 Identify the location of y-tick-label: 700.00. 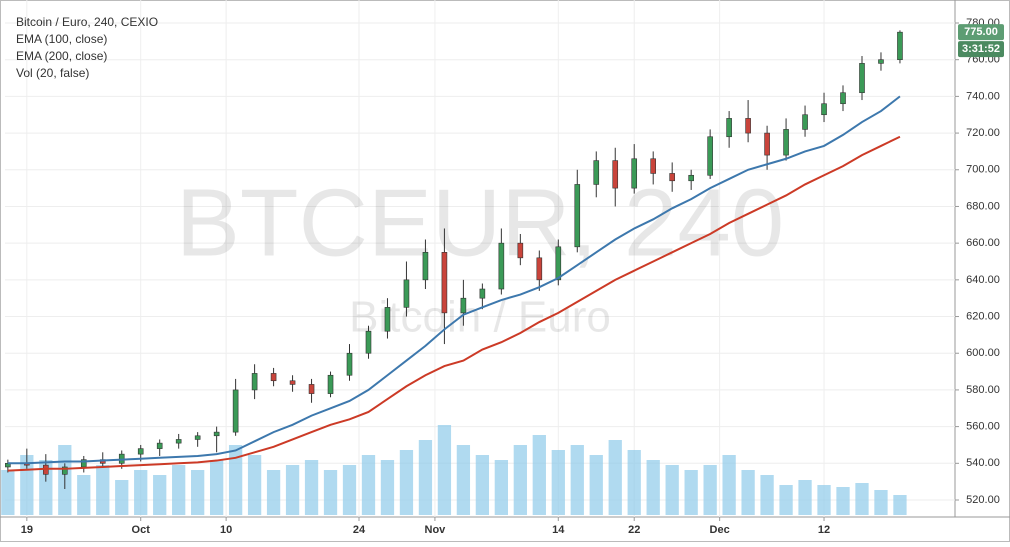
(983, 170).